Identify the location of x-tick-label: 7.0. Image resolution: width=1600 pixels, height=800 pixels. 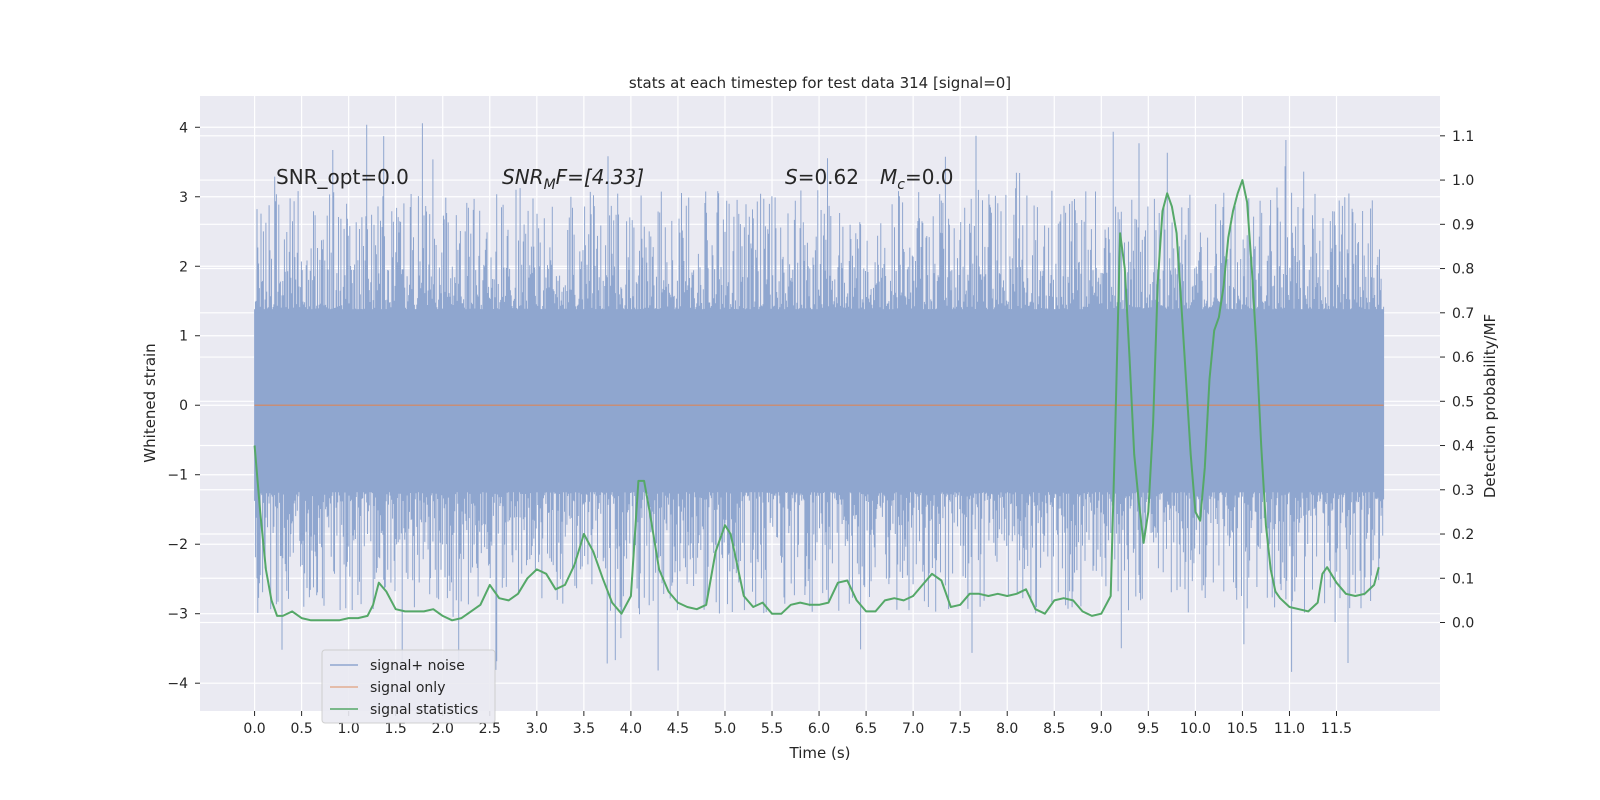
(913, 729).